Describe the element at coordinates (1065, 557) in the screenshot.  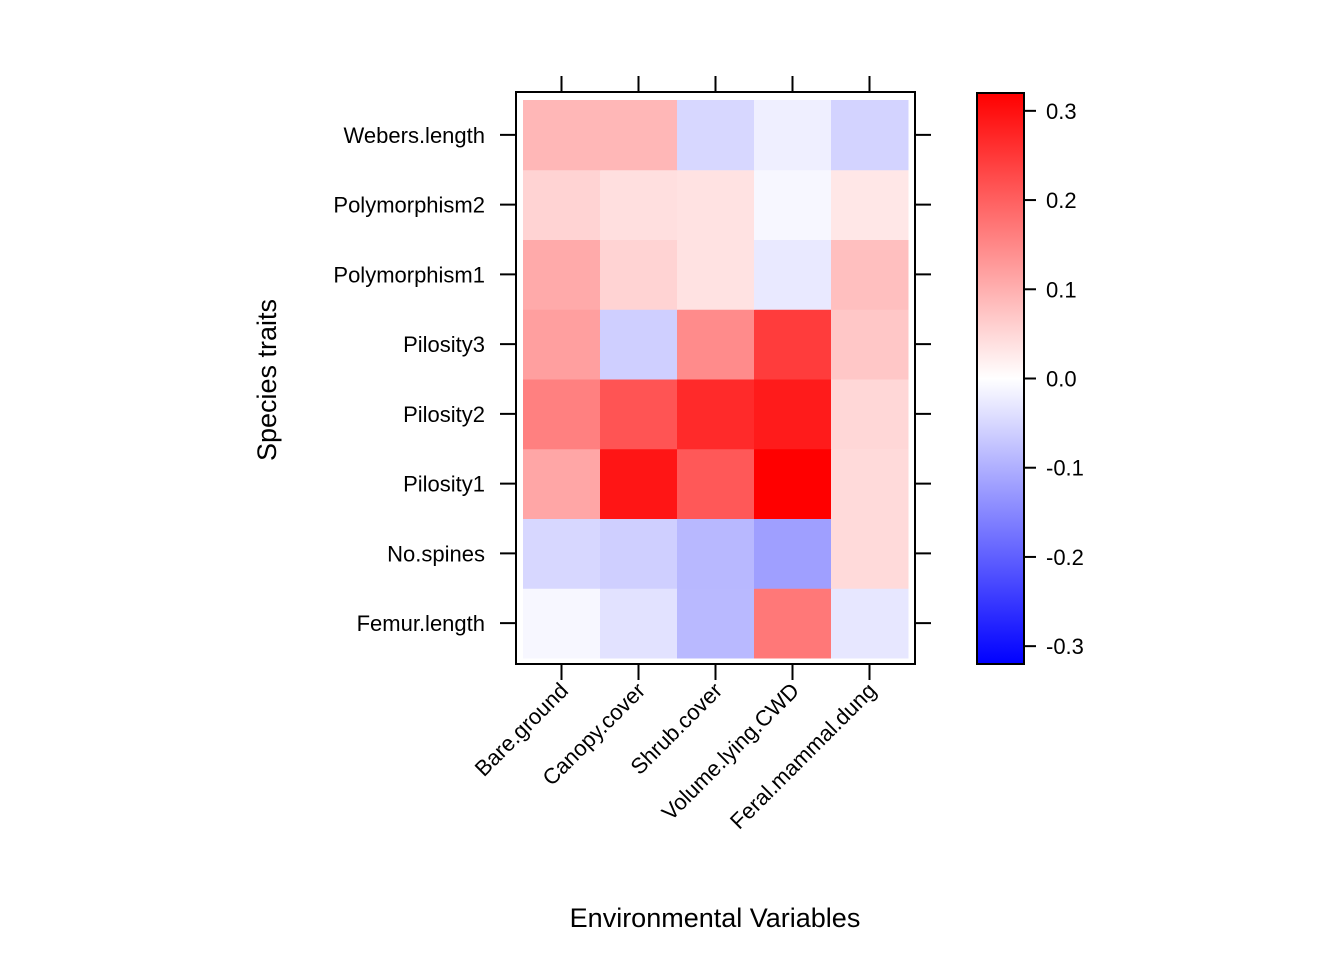
I see `colorbar-tick-label: -0.2` at that location.